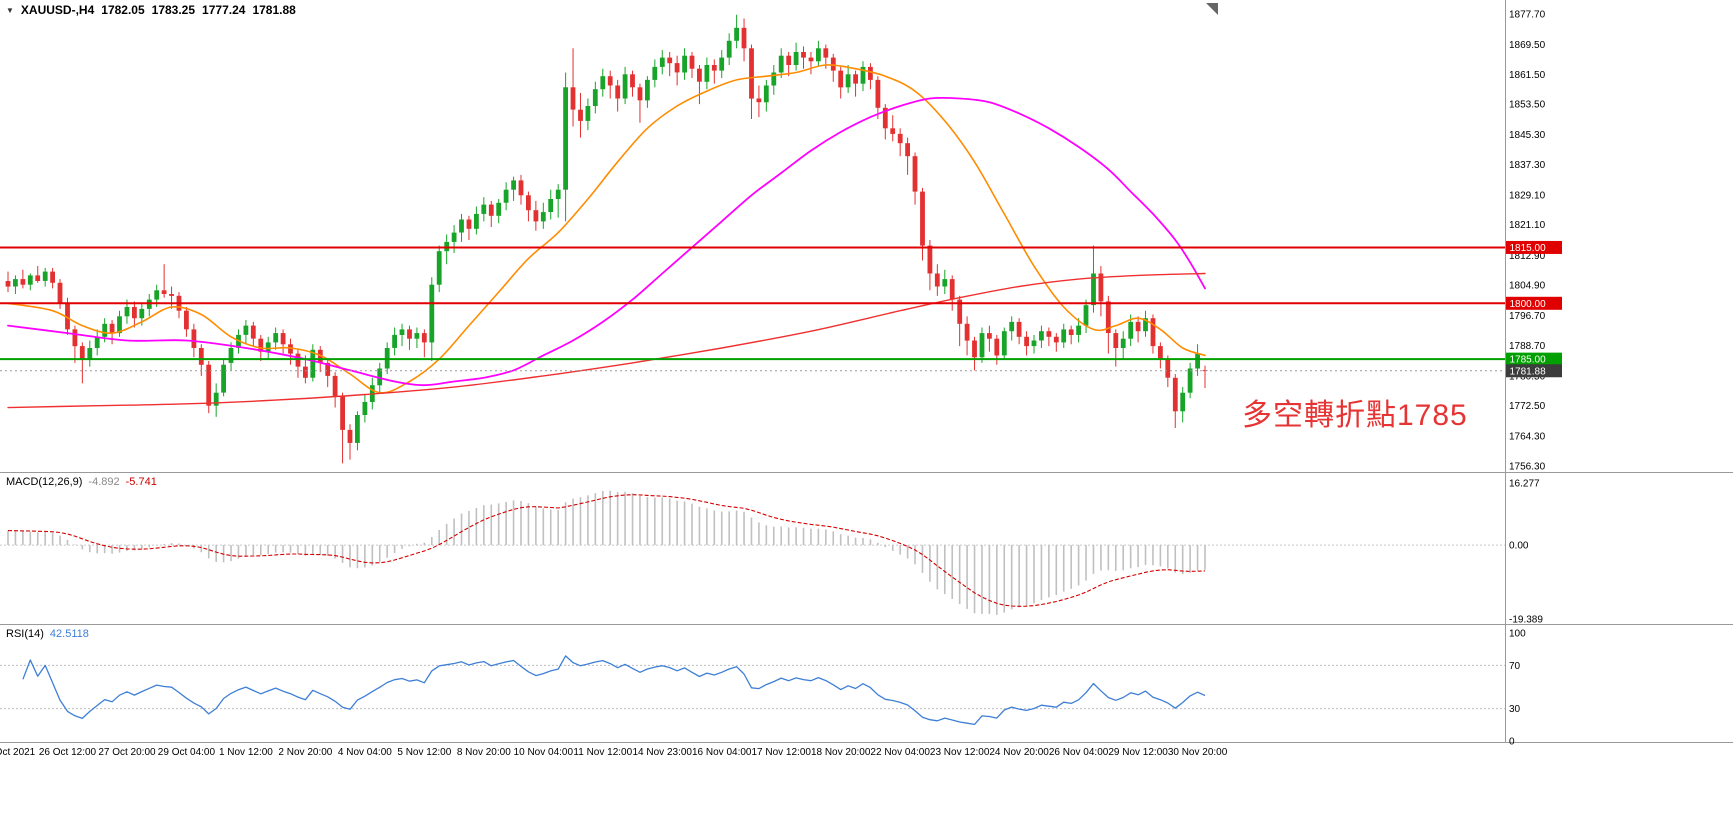 The image size is (1733, 837). I want to click on current-price-tag-label: 1781.88, so click(1528, 371).